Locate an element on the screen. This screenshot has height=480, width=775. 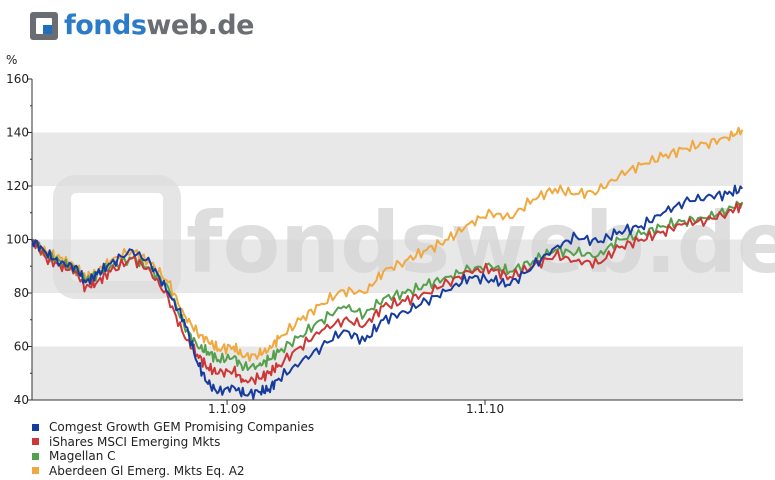
legend-item: Magellan C is located at coordinates (173, 456).